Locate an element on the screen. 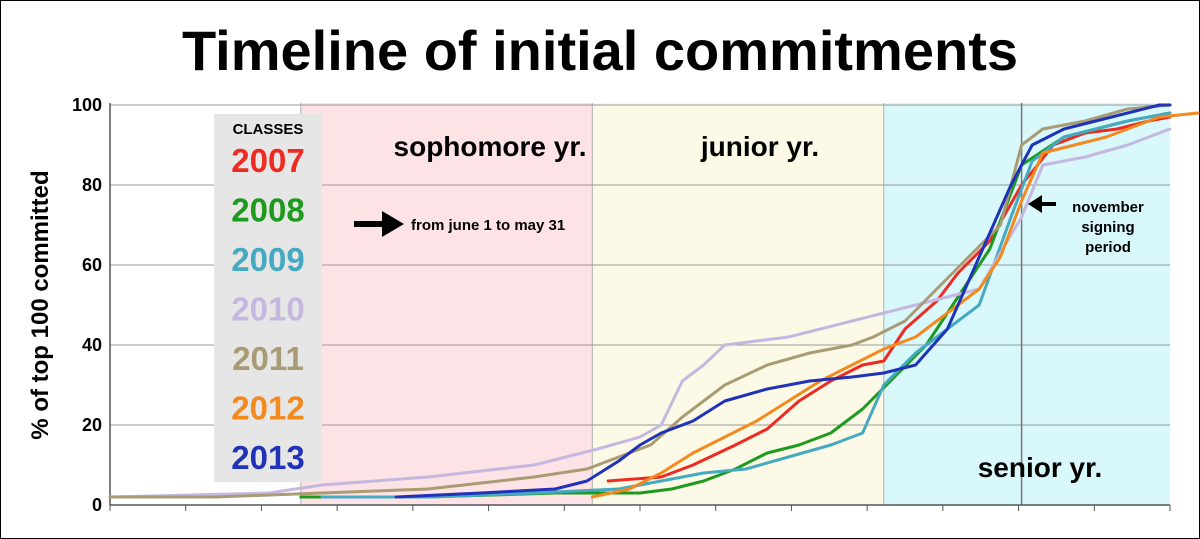  legend-item-2011: 2011 is located at coordinates (268, 358).